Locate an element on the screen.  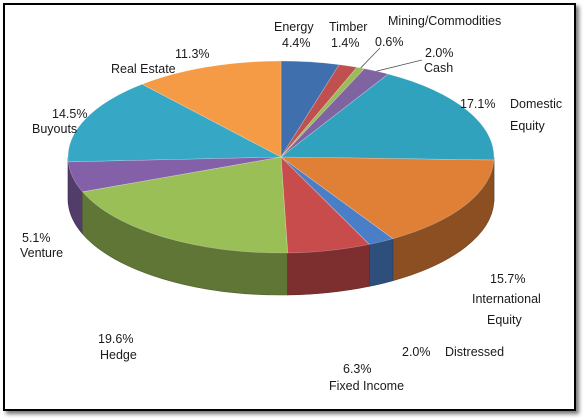
slice-domestic-equity is located at coordinates (387, 117).